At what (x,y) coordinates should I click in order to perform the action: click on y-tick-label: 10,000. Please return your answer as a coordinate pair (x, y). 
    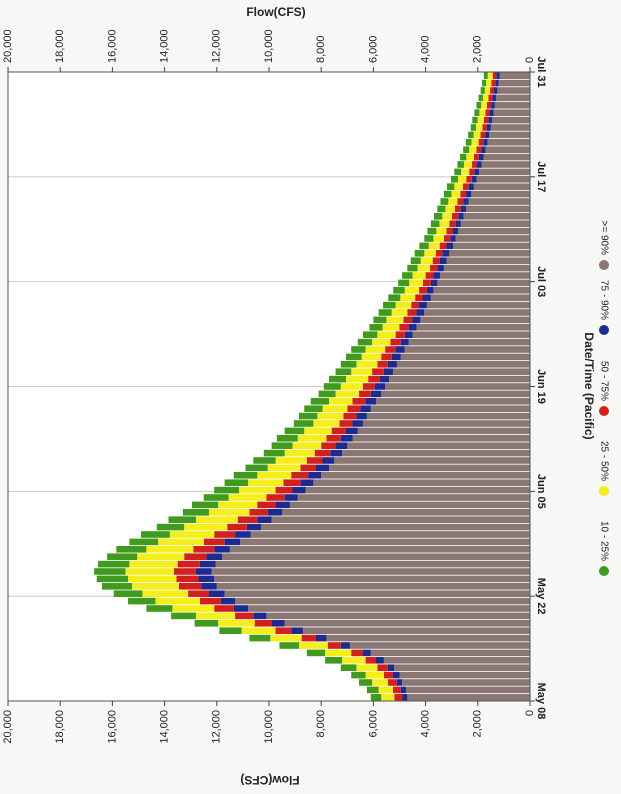
    Looking at the image, I should click on (269, 727).